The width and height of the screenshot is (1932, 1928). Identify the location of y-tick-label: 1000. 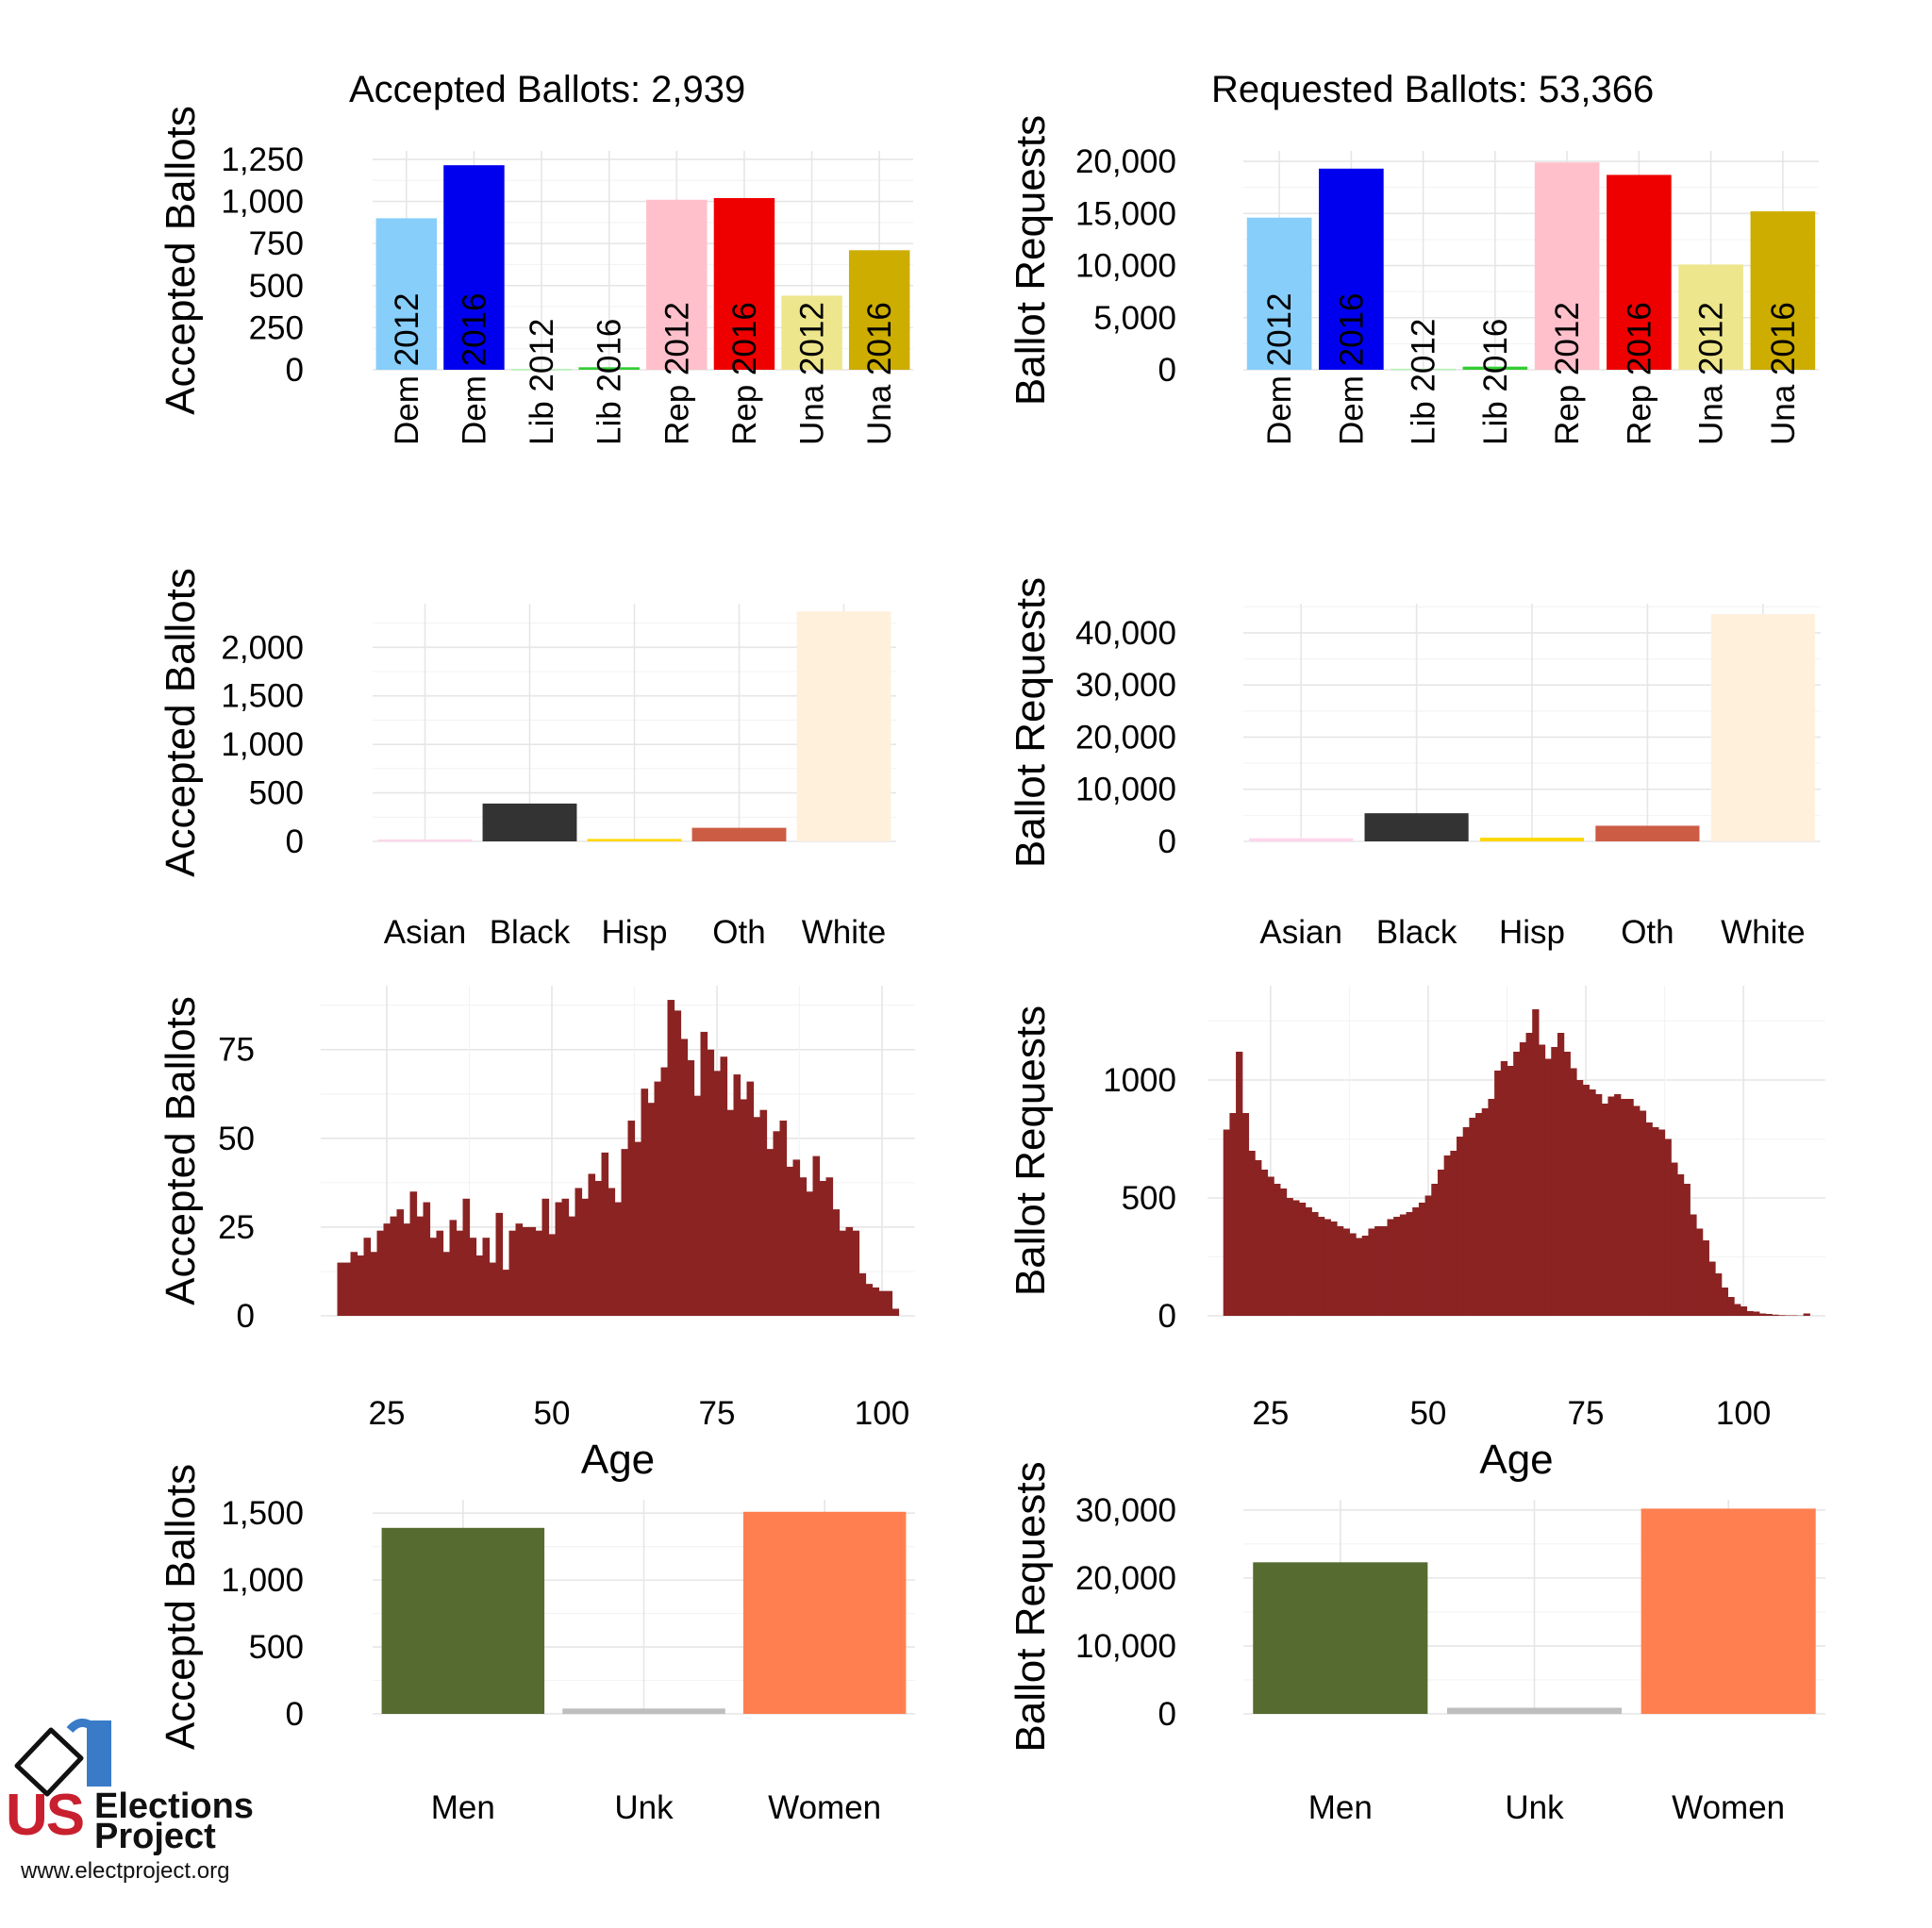
(1140, 1080).